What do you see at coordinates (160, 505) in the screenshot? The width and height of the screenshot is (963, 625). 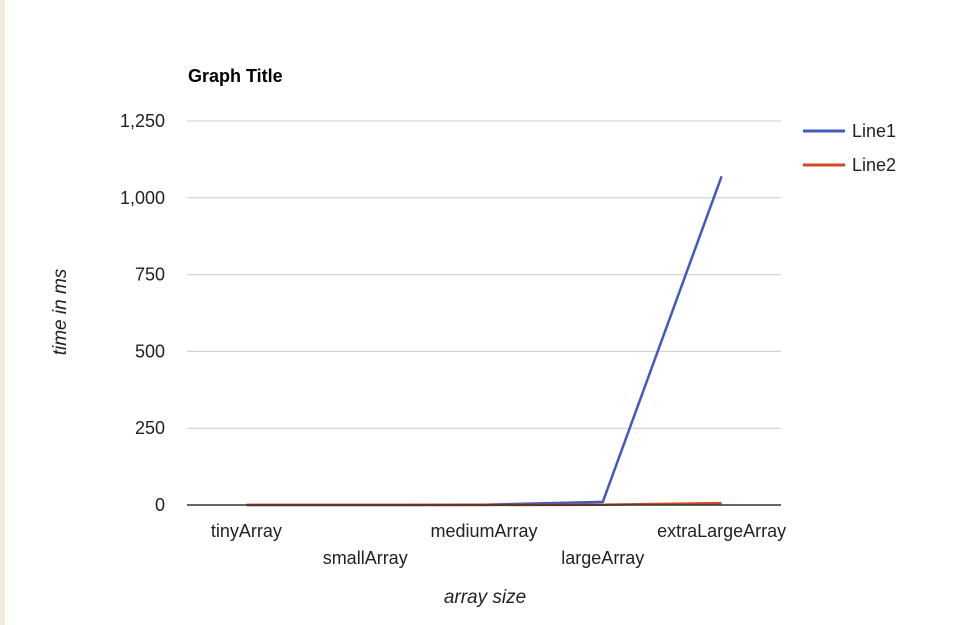 I see `y-tick-label: 0` at bounding box center [160, 505].